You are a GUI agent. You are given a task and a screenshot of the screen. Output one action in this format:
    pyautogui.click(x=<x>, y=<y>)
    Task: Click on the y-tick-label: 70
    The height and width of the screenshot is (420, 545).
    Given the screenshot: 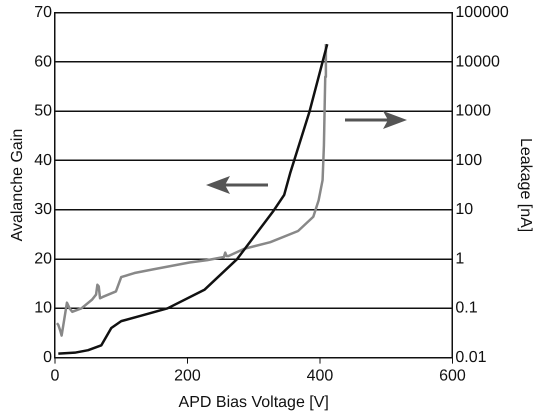 What is the action you would take?
    pyautogui.click(x=43, y=13)
    